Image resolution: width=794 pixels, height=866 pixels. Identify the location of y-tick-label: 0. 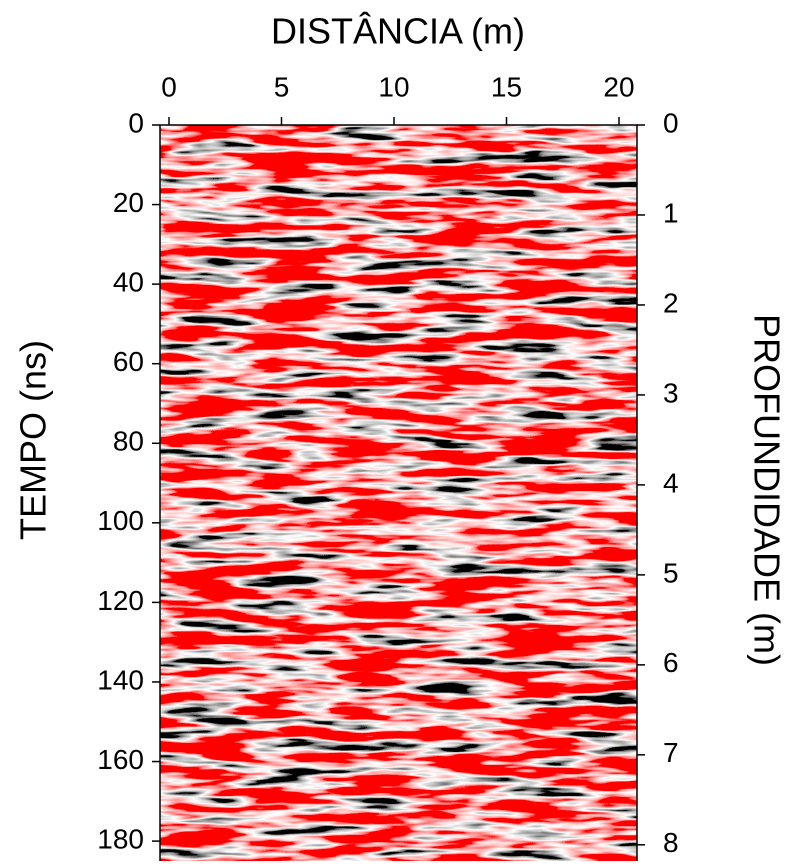
(136, 122).